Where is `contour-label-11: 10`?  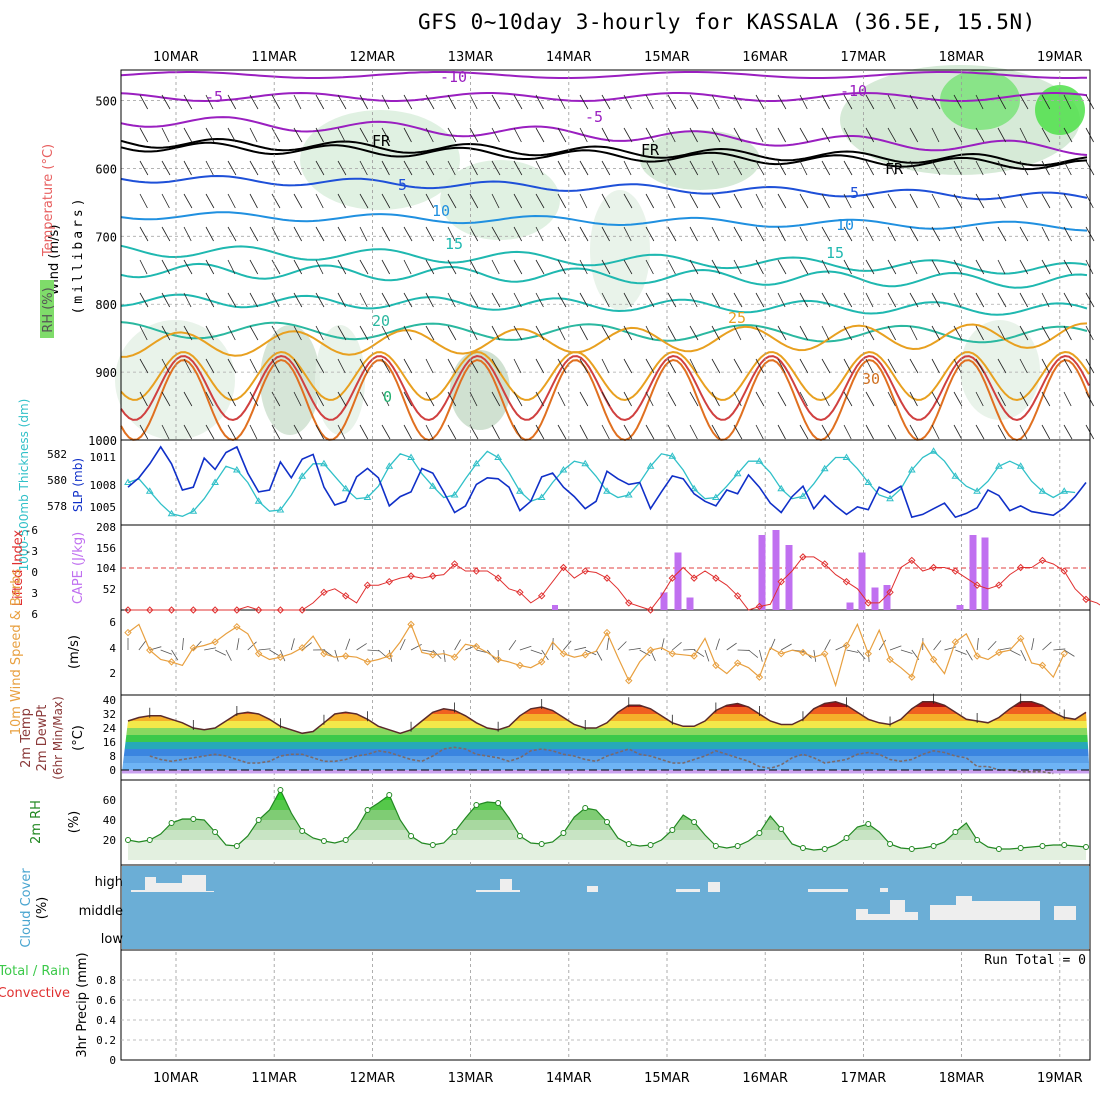
contour-label-11: 10 is located at coordinates (845, 225).